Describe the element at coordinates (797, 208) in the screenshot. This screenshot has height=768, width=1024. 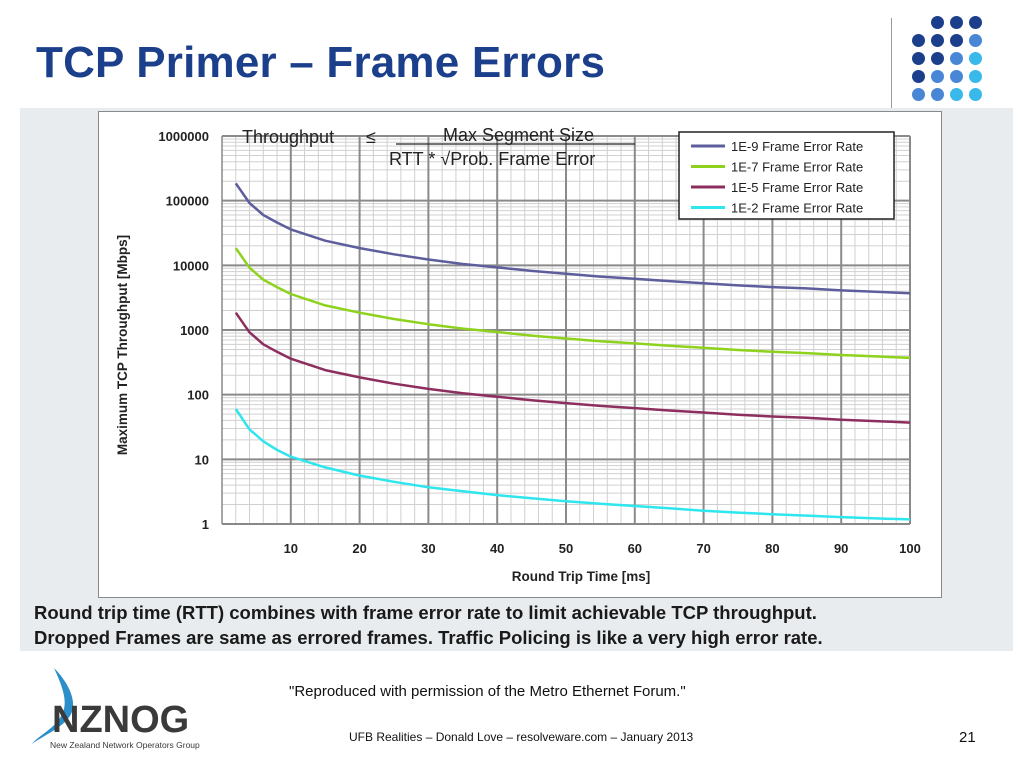
I see `legend-label: 1E-2 Frame Error Rate` at that location.